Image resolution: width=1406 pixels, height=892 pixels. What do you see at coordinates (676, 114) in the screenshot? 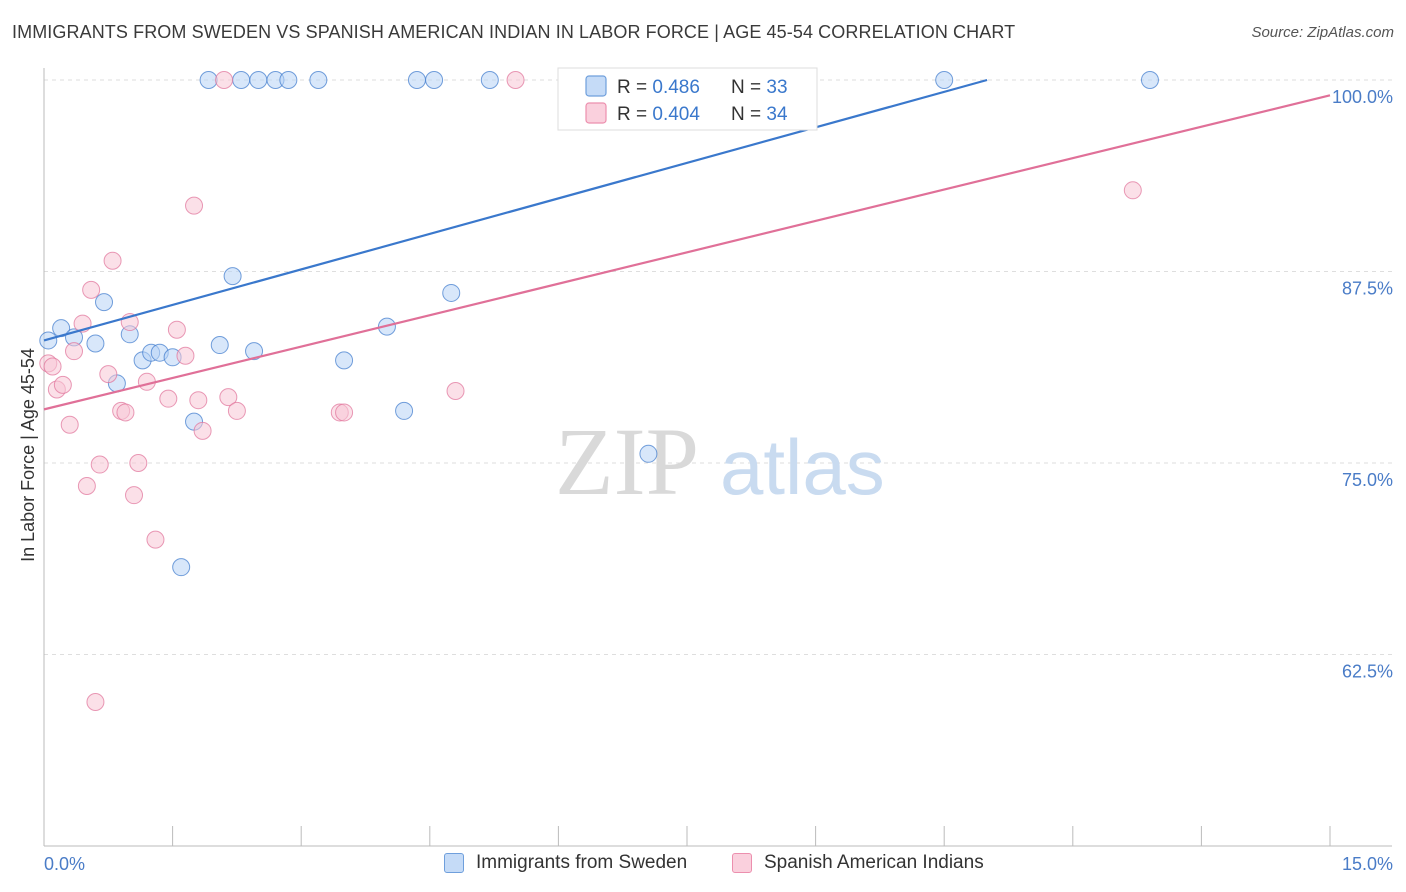
I see `r-value: 0.404` at bounding box center [676, 114].